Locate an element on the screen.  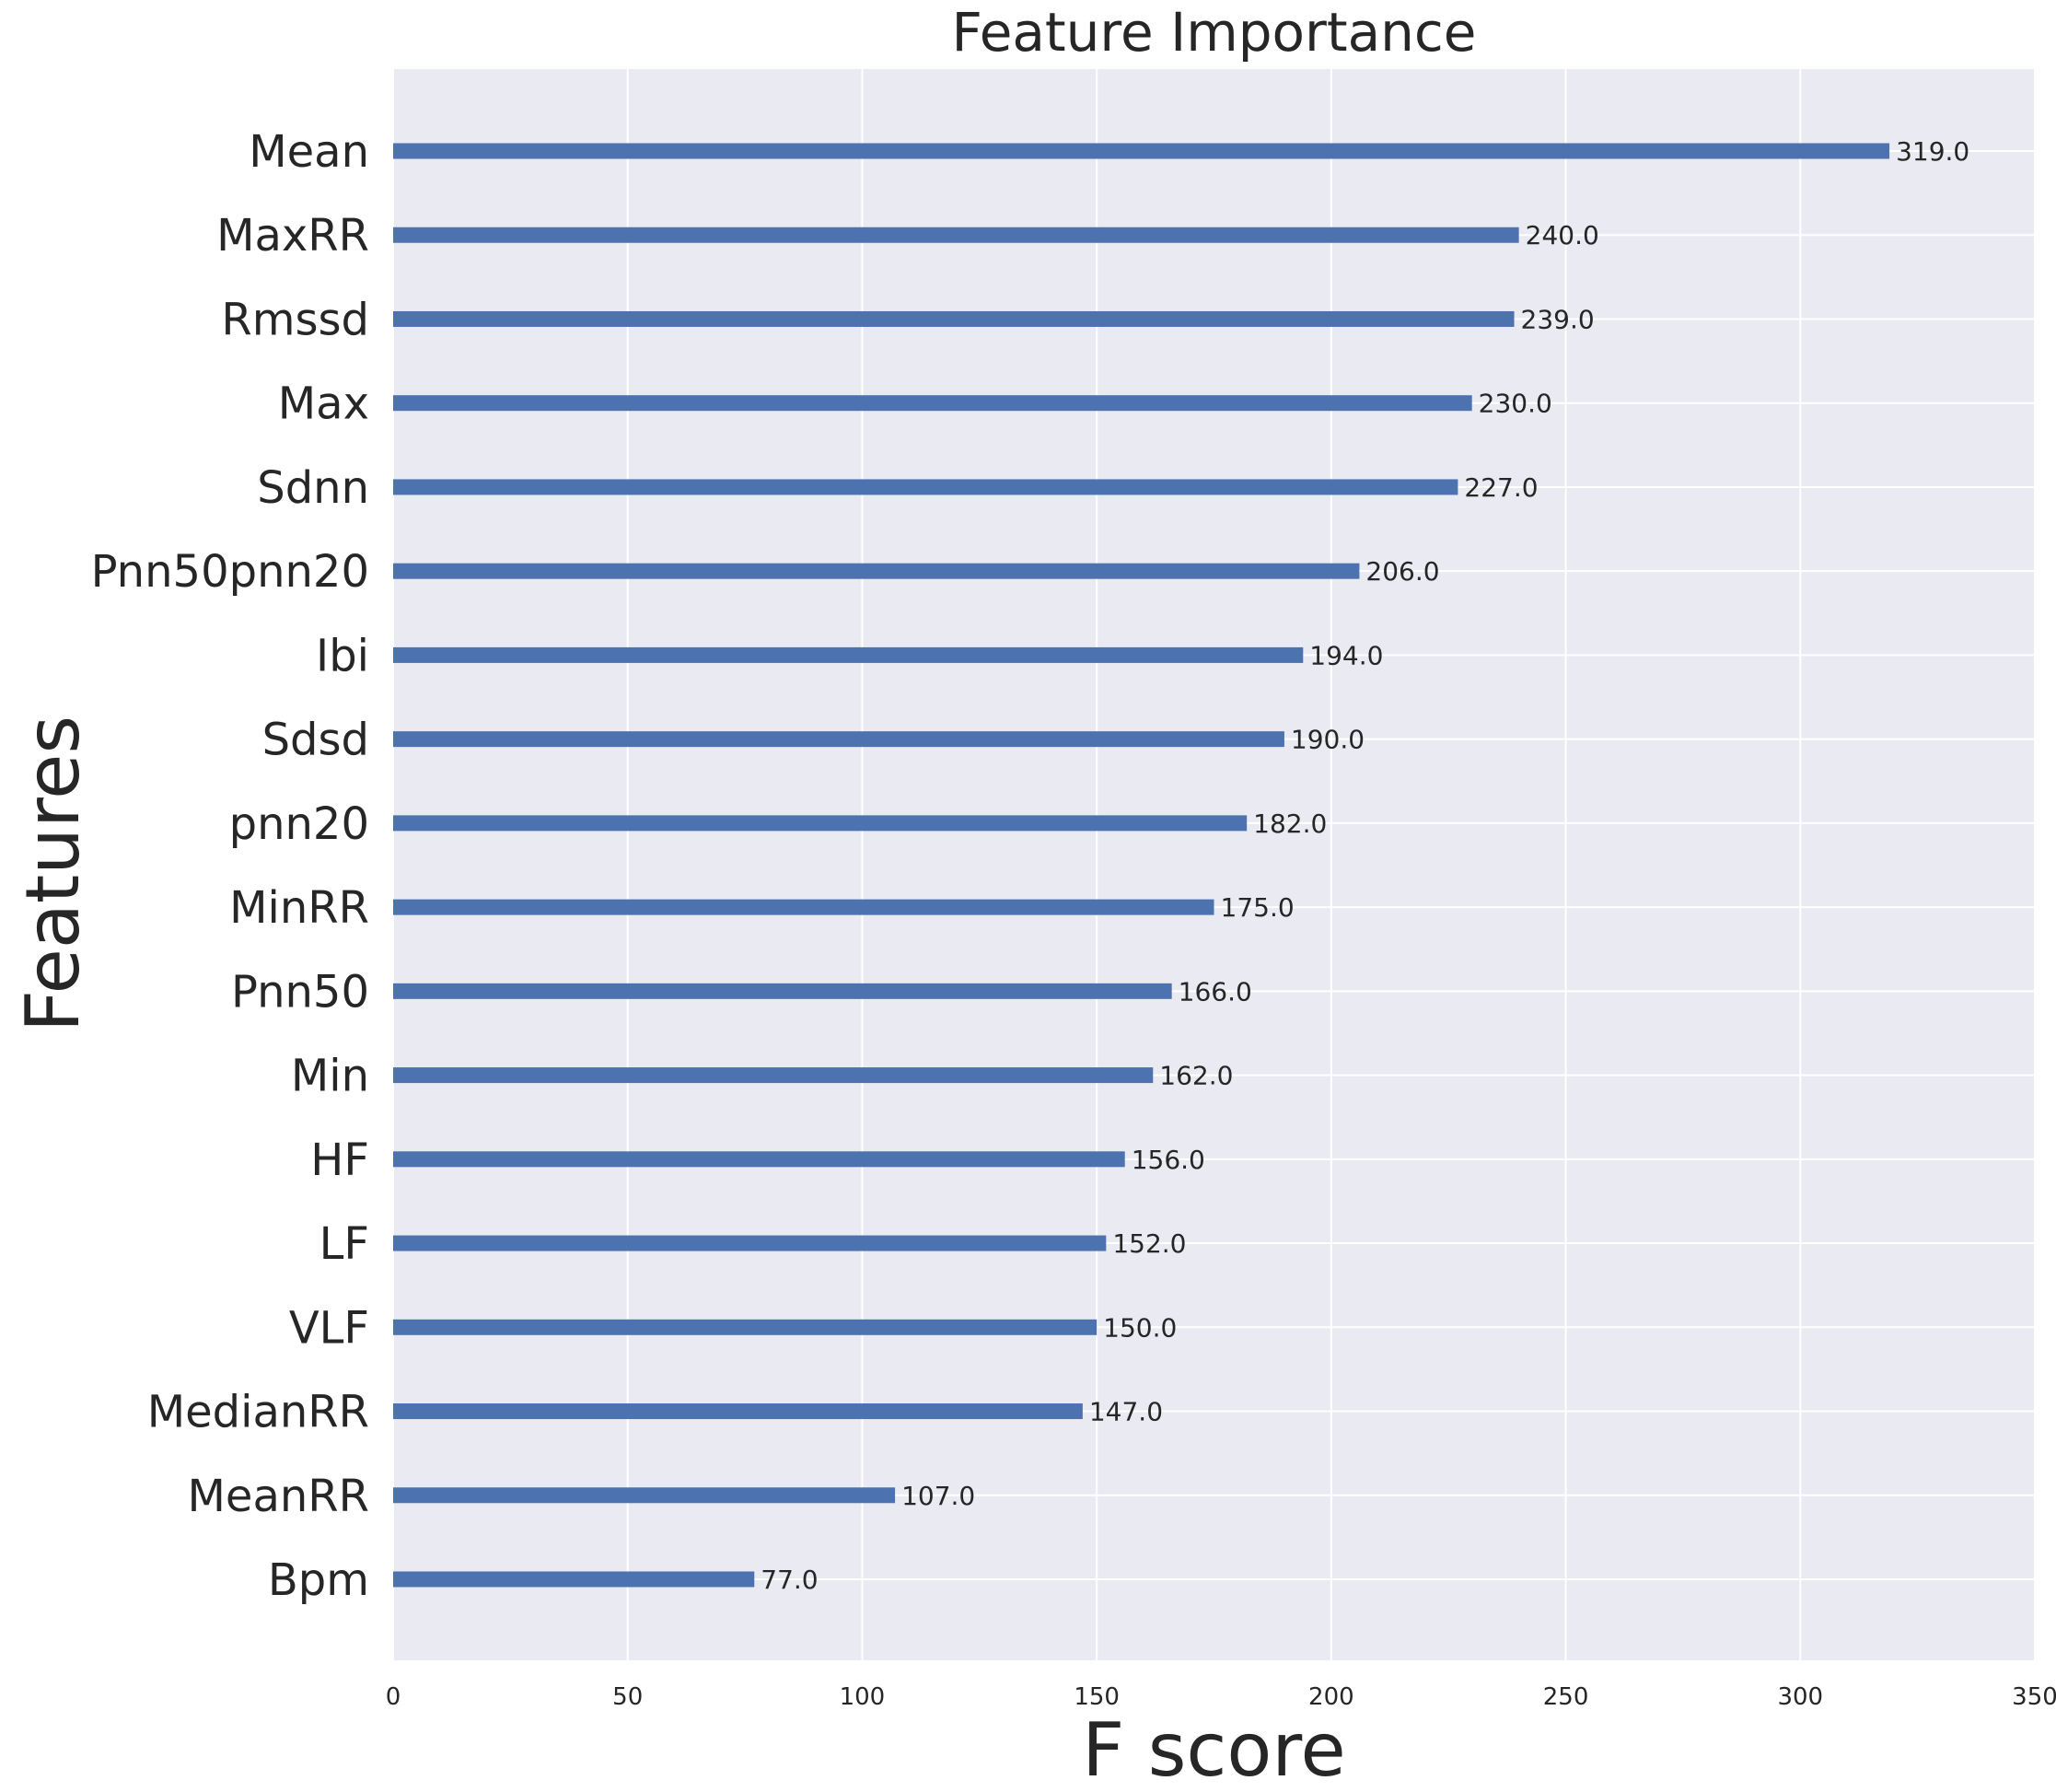
y-axis-label: Features is located at coordinates (53, 874).